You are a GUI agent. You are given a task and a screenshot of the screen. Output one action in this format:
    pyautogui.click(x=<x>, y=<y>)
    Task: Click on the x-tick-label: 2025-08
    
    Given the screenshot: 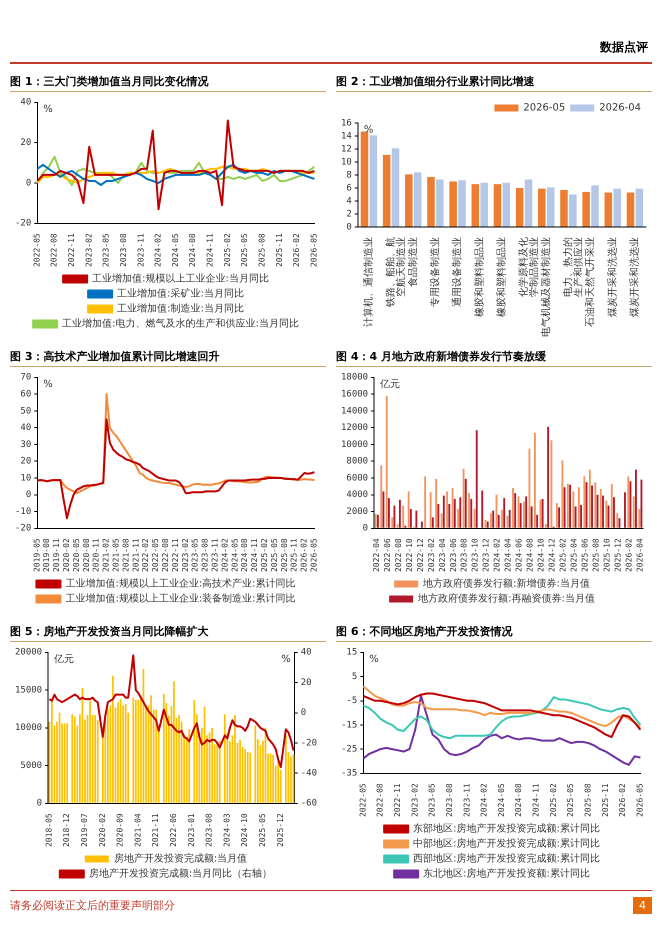 What is the action you would take?
    pyautogui.click(x=284, y=555)
    